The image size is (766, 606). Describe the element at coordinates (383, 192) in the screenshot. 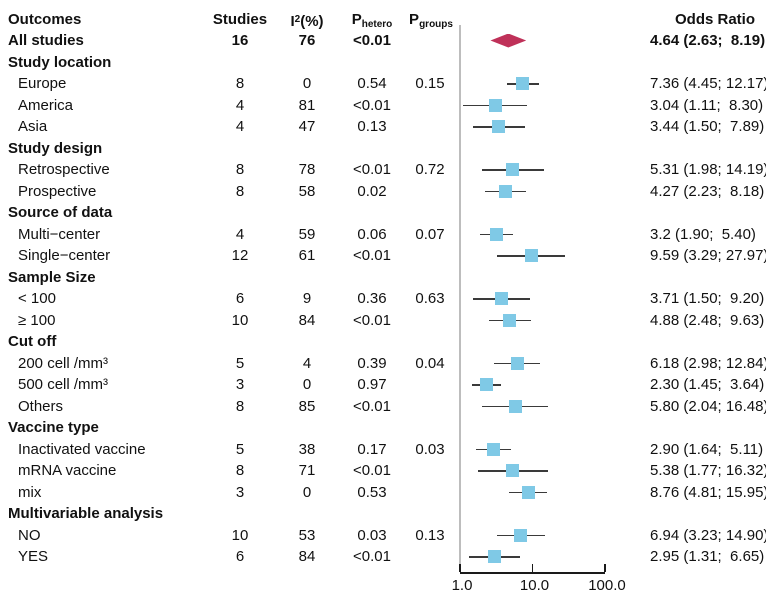

I see `study-row: Prospective 8 58 0.02 4.27 (2.23; 8.18)` at that location.